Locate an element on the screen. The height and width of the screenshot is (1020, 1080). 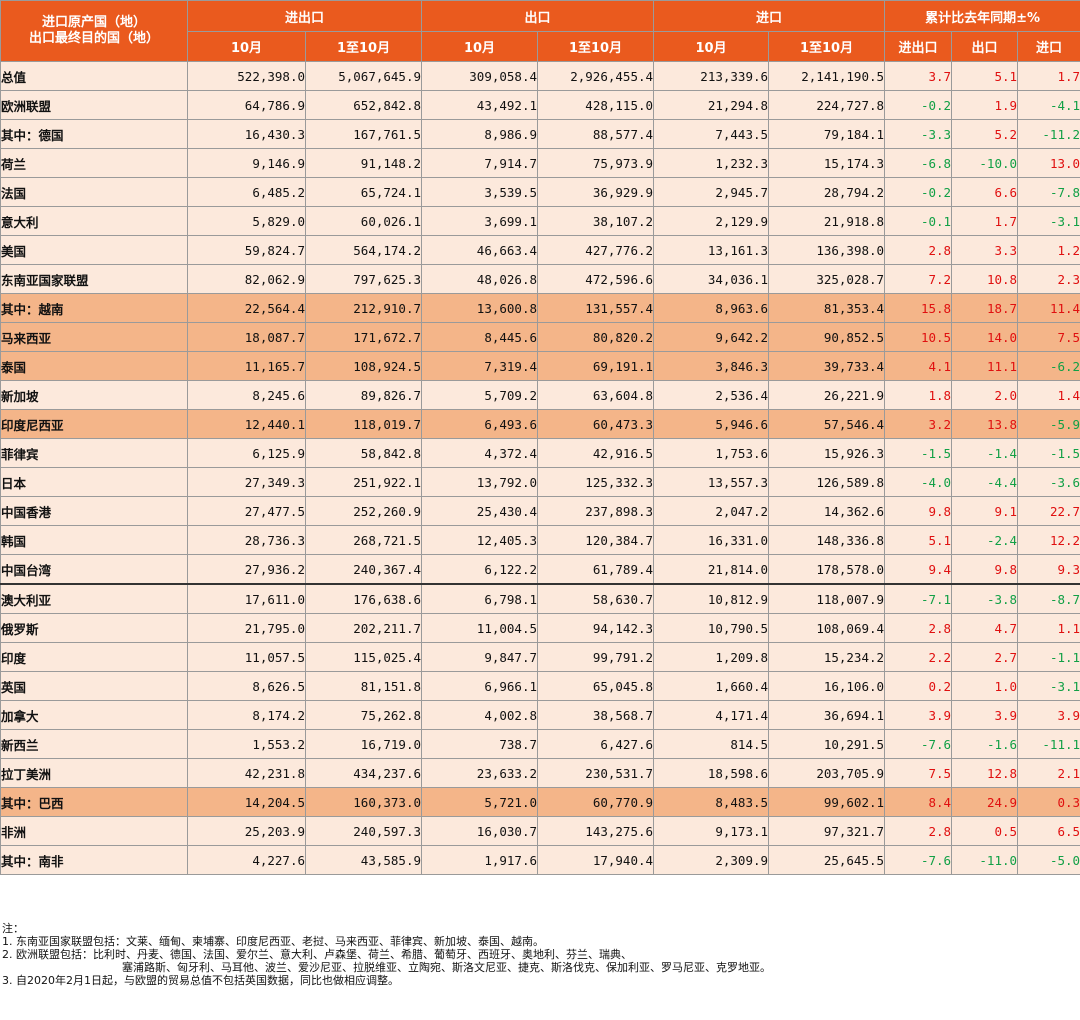
yoy-percent-cell: -5.9 is located at coordinates (1048, 424).